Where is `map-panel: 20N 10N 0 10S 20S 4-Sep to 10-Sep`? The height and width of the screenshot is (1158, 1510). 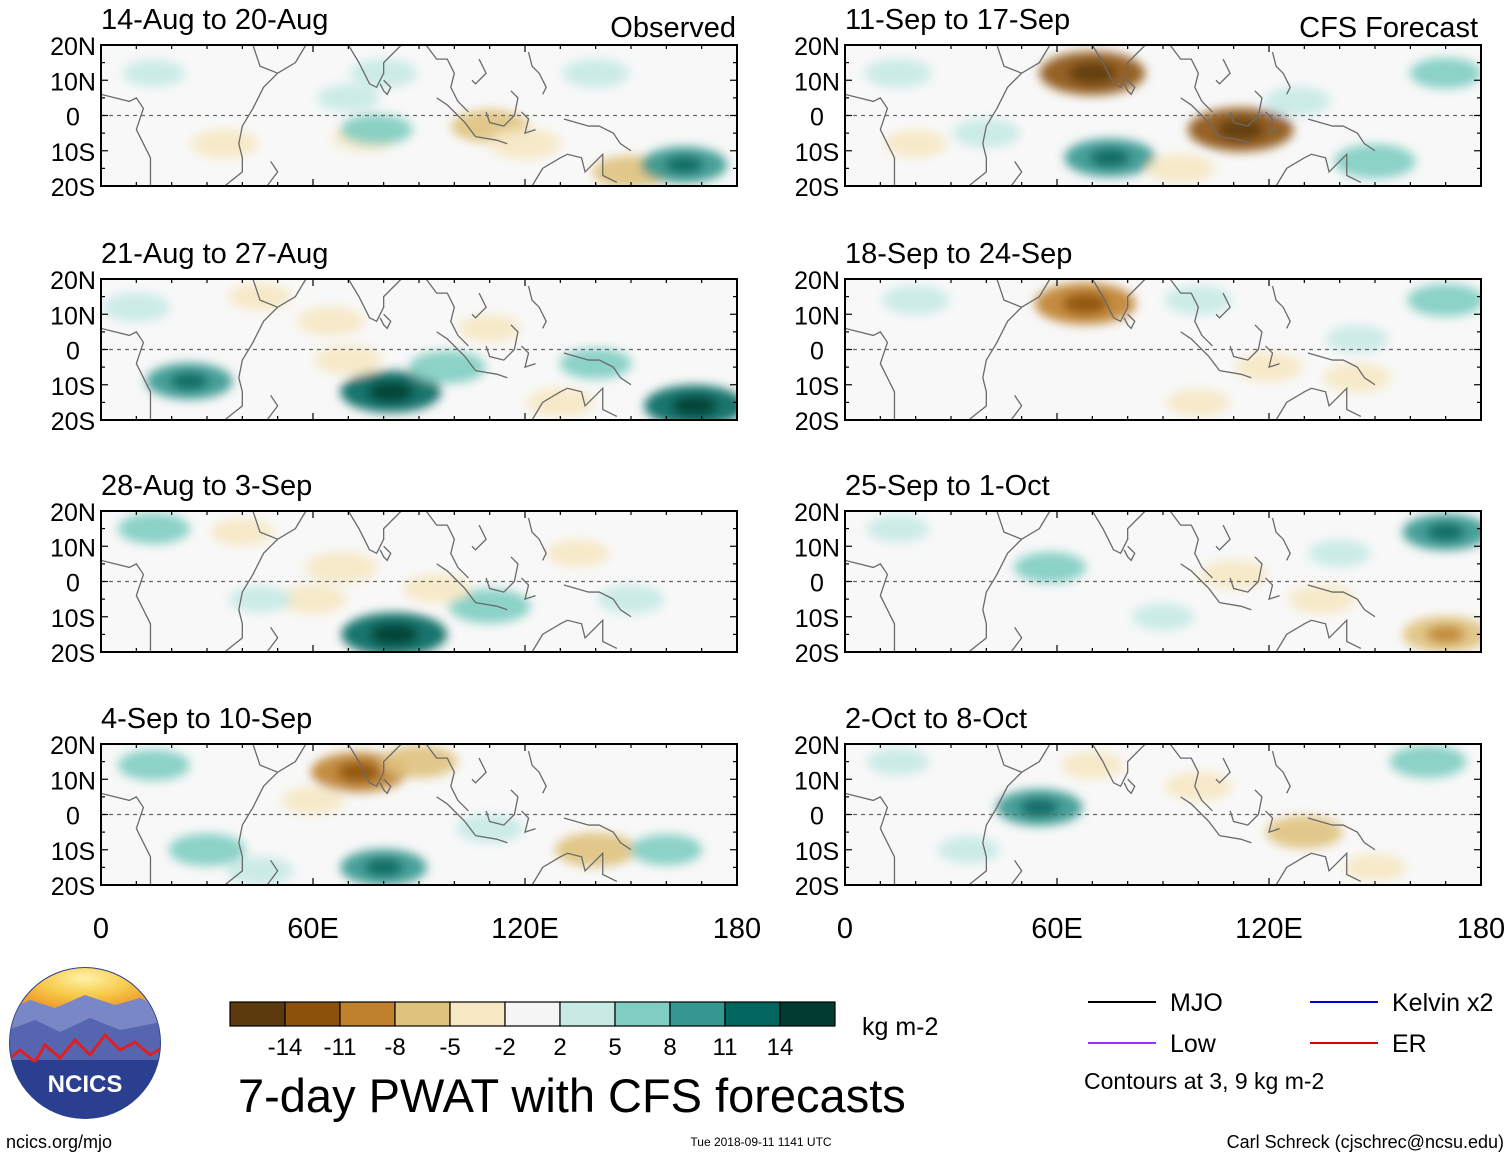 map-panel: 20N 10N 0 10S 20S 4-Sep to 10-Sep is located at coordinates (394, 802).